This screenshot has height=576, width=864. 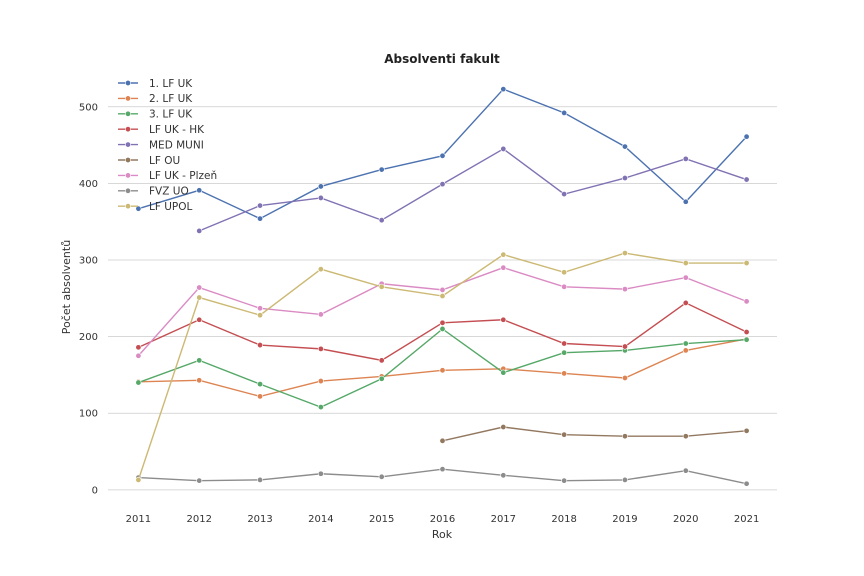 What do you see at coordinates (177, 130) in the screenshot?
I see `legend-label: LF UK - HK` at bounding box center [177, 130].